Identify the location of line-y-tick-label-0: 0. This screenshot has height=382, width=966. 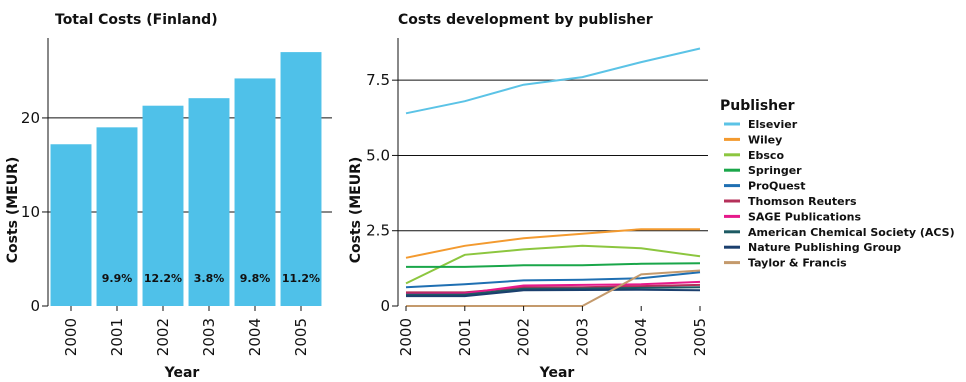
(385, 306).